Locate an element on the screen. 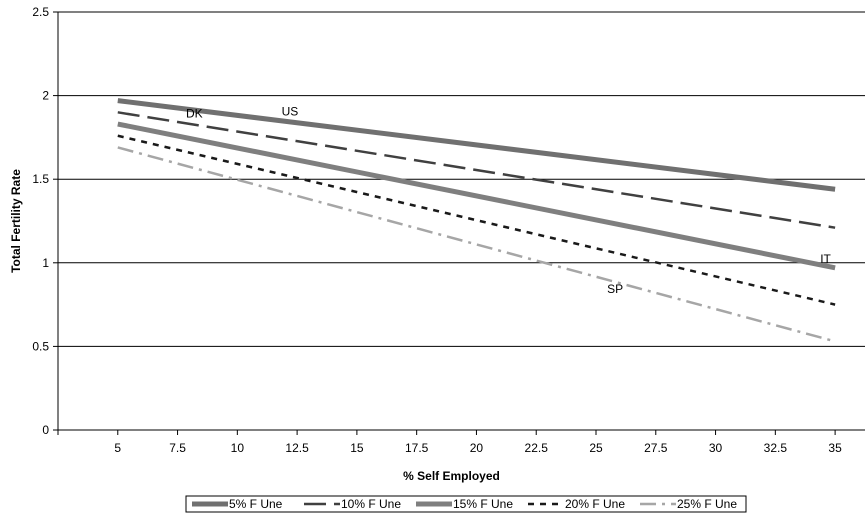  annotation-label: SP is located at coordinates (615, 289).